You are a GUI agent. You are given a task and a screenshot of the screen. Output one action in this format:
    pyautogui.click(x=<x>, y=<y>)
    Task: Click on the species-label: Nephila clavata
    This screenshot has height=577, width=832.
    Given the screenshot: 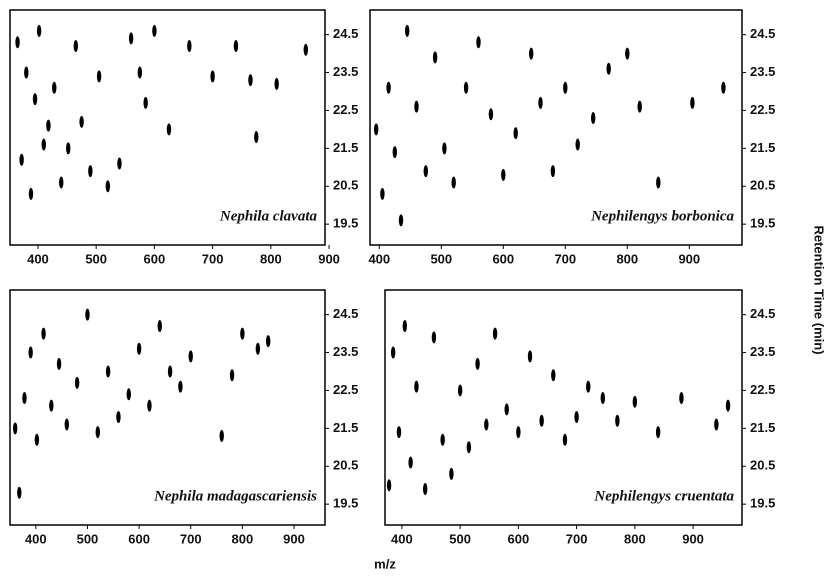 What is the action you would take?
    pyautogui.click(x=268, y=216)
    